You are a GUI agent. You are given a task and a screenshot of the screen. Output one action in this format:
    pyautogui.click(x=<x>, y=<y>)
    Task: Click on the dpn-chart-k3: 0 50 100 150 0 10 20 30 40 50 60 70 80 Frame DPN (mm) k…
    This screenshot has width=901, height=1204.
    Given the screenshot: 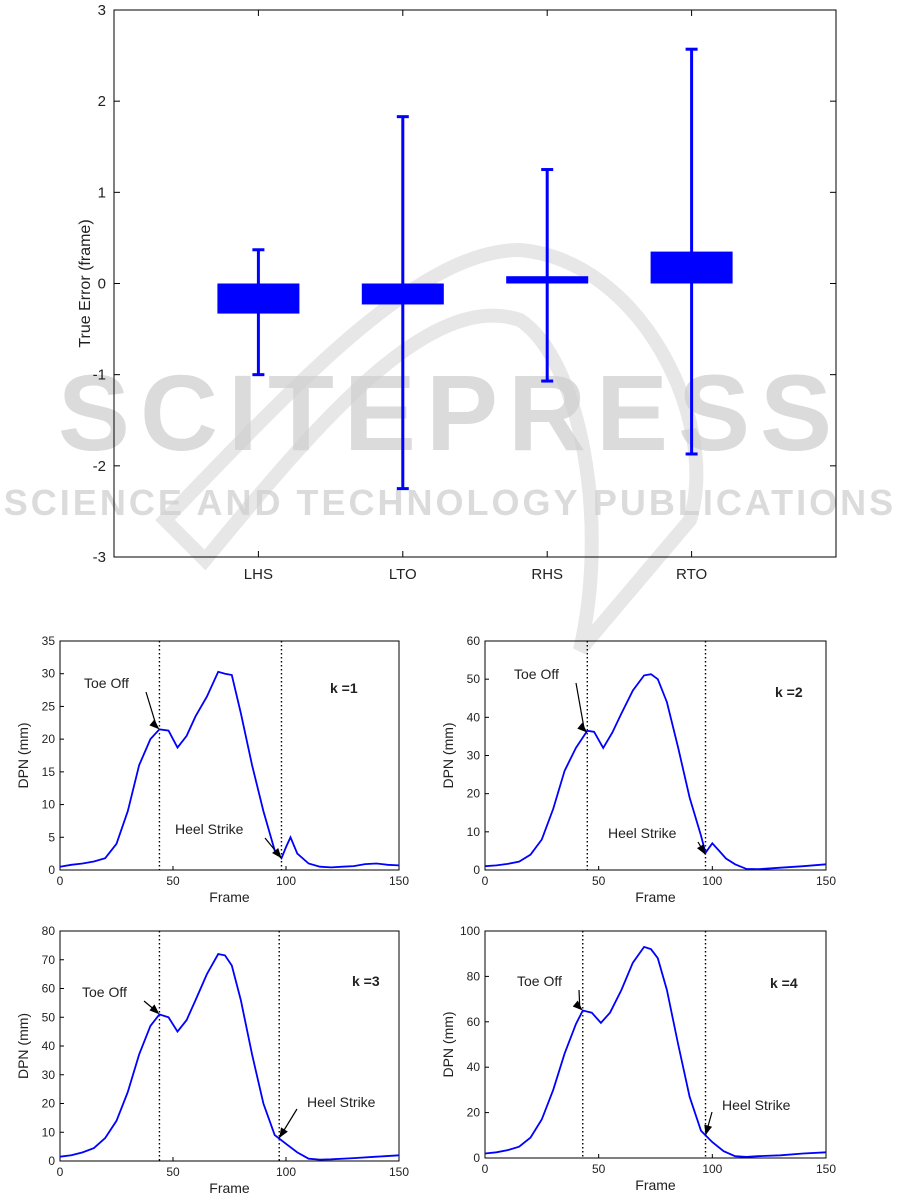 What is the action you would take?
    pyautogui.click(x=212, y=1060)
    